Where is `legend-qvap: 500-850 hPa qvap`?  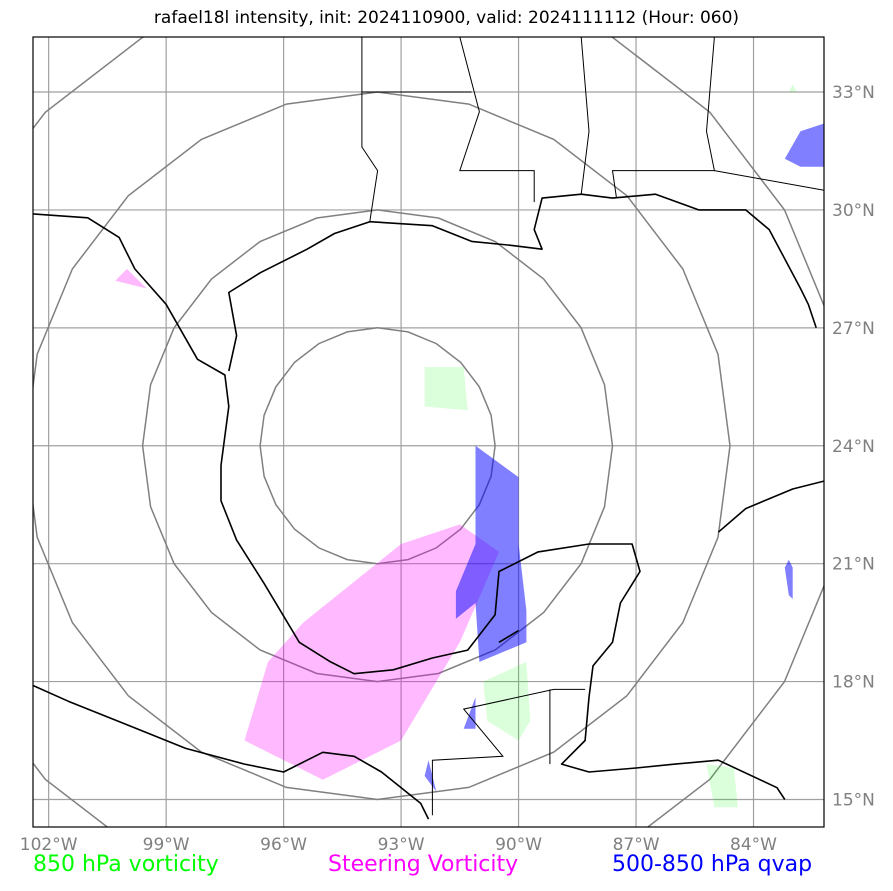
legend-qvap: 500-850 hPa qvap is located at coordinates (712, 864).